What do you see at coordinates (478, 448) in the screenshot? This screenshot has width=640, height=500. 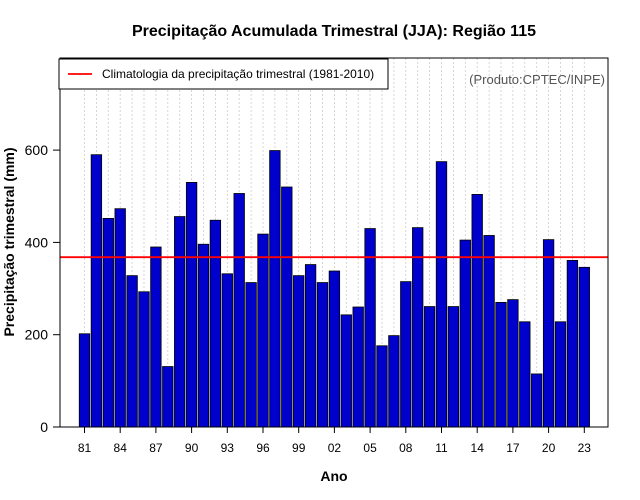 I see `x-tick-label: 14` at bounding box center [478, 448].